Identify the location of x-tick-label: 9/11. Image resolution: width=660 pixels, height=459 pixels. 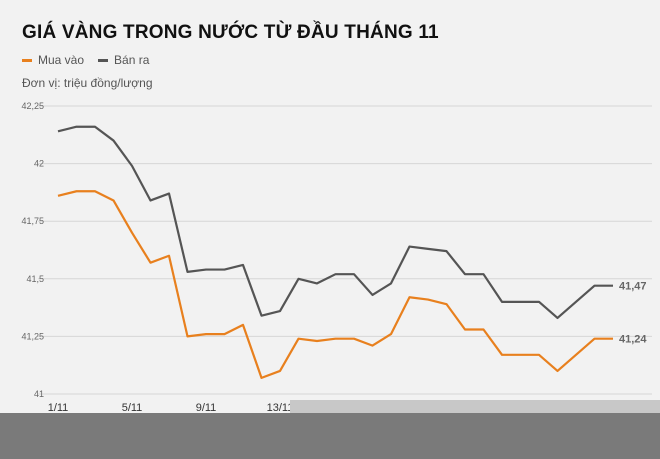
(206, 408).